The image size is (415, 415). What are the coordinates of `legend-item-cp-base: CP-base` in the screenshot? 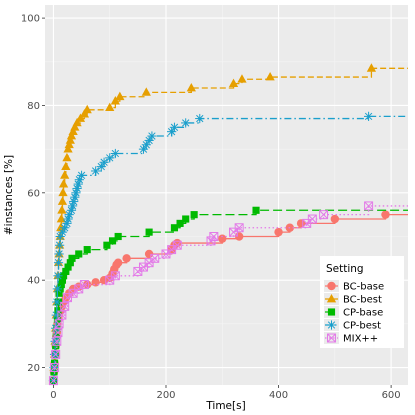 It's located at (353, 312).